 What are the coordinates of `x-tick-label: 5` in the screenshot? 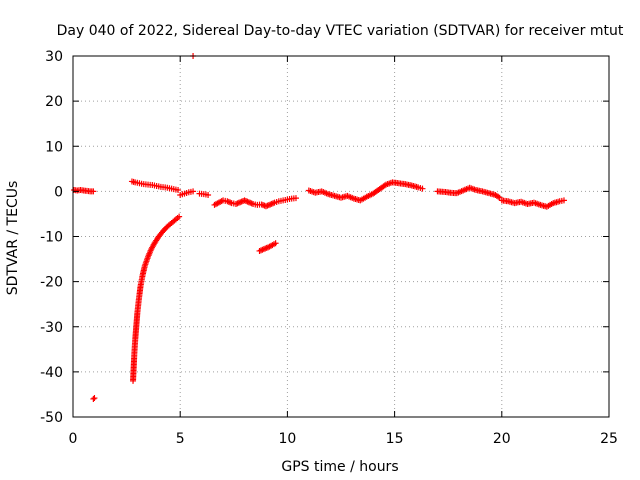 It's located at (180, 439).